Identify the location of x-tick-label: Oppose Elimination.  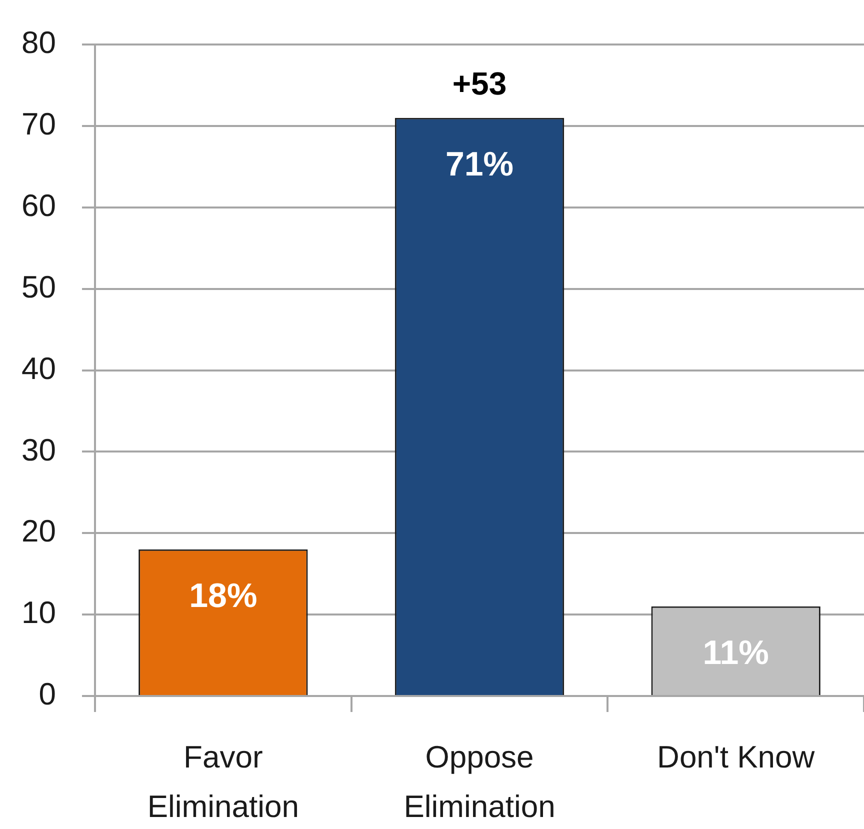
(480, 781).